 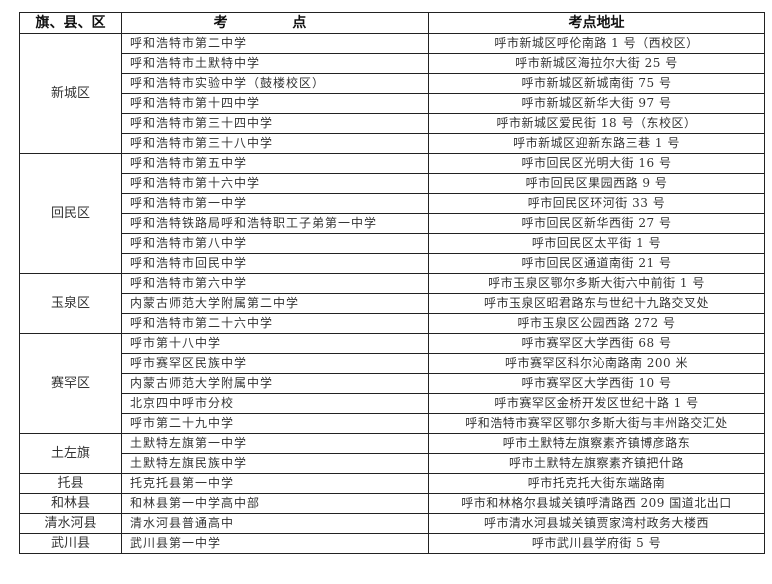 I want to click on table-row: 呼市赛罕区民族中学 呼市赛罕区科尔沁南路南 200 米, so click(x=392, y=363).